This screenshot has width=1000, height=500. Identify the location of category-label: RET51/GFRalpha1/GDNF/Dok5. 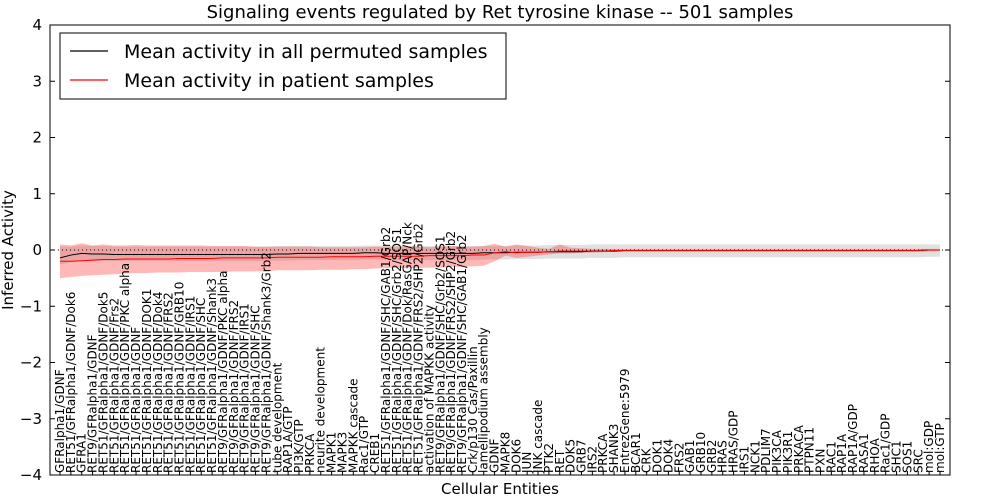
(103, 382).